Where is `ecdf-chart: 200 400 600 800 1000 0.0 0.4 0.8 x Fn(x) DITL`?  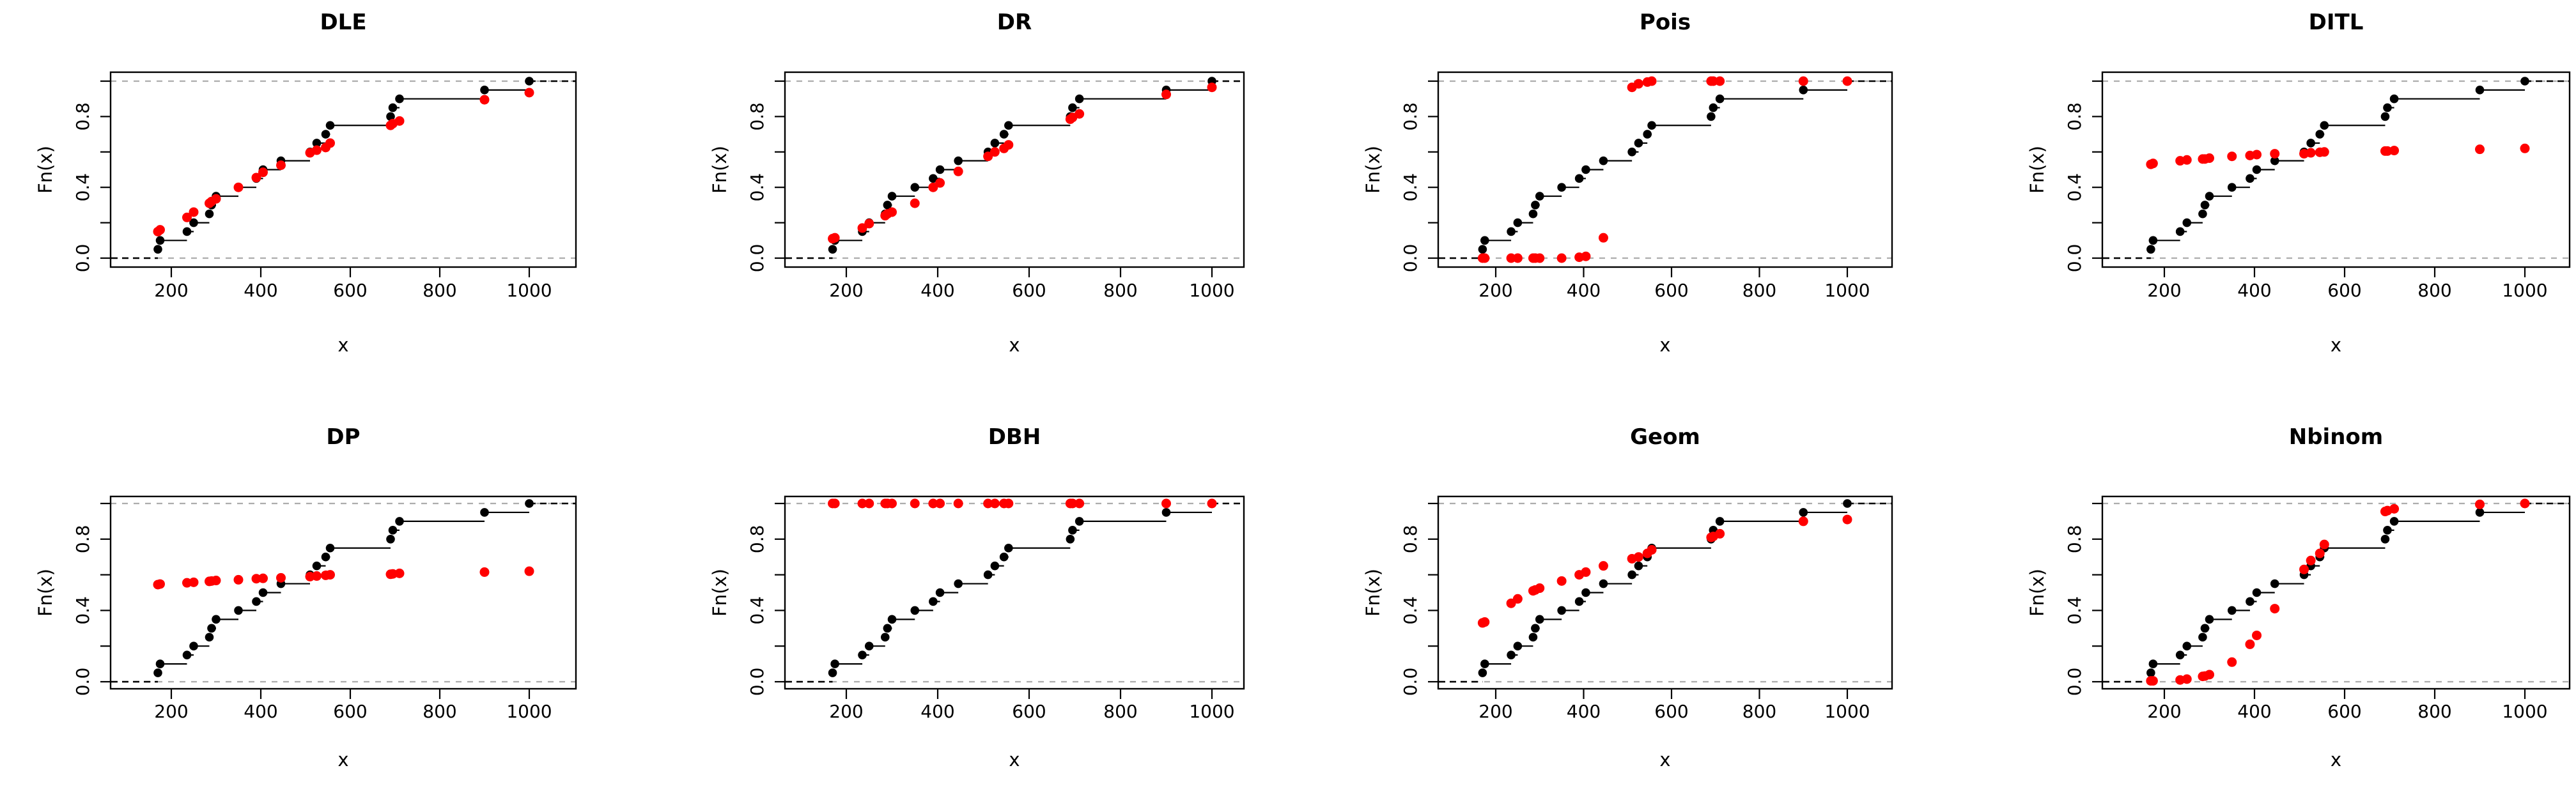 ecdf-chart: 200 400 600 800 1000 0.0 0.4 0.8 x Fn(x) DITL is located at coordinates (2299, 183).